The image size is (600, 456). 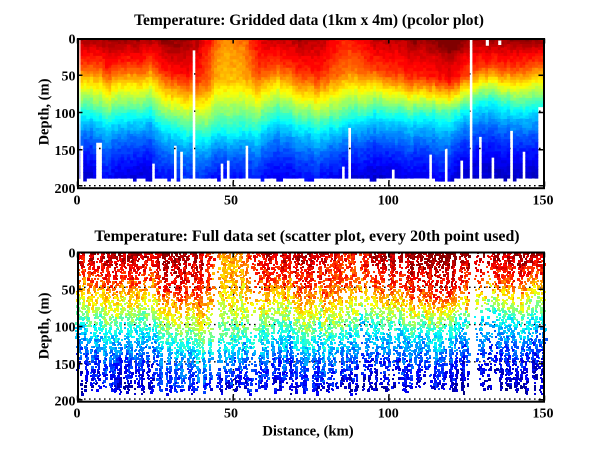 What do you see at coordinates (307, 432) in the screenshot?
I see `svg-text: Distance, (km)` at bounding box center [307, 432].